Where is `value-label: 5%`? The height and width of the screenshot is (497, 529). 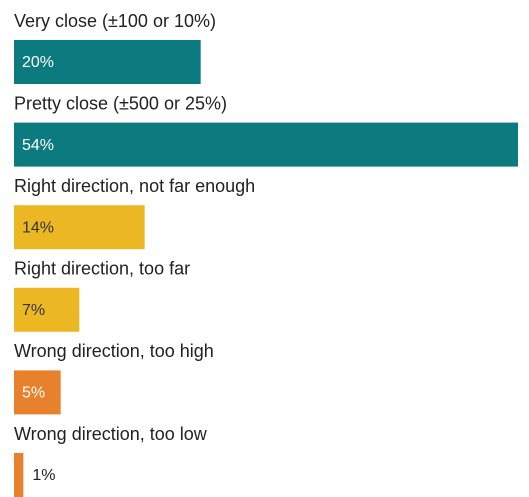 value-label: 5% is located at coordinates (33, 393).